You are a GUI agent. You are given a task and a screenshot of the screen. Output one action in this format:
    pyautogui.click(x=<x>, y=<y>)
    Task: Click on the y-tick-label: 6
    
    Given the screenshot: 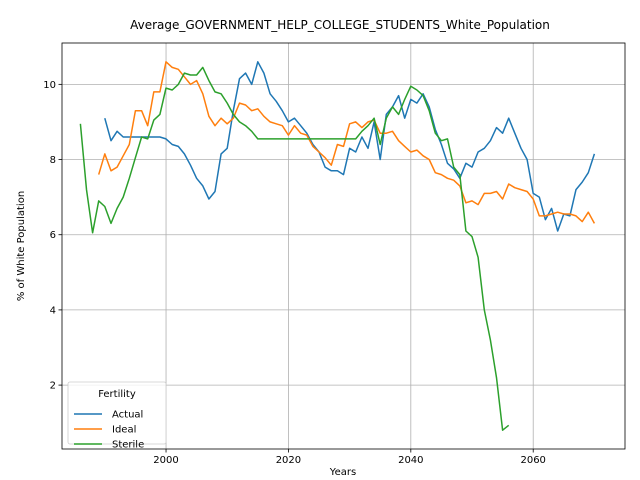 What is the action you would take?
    pyautogui.click(x=53, y=235)
    